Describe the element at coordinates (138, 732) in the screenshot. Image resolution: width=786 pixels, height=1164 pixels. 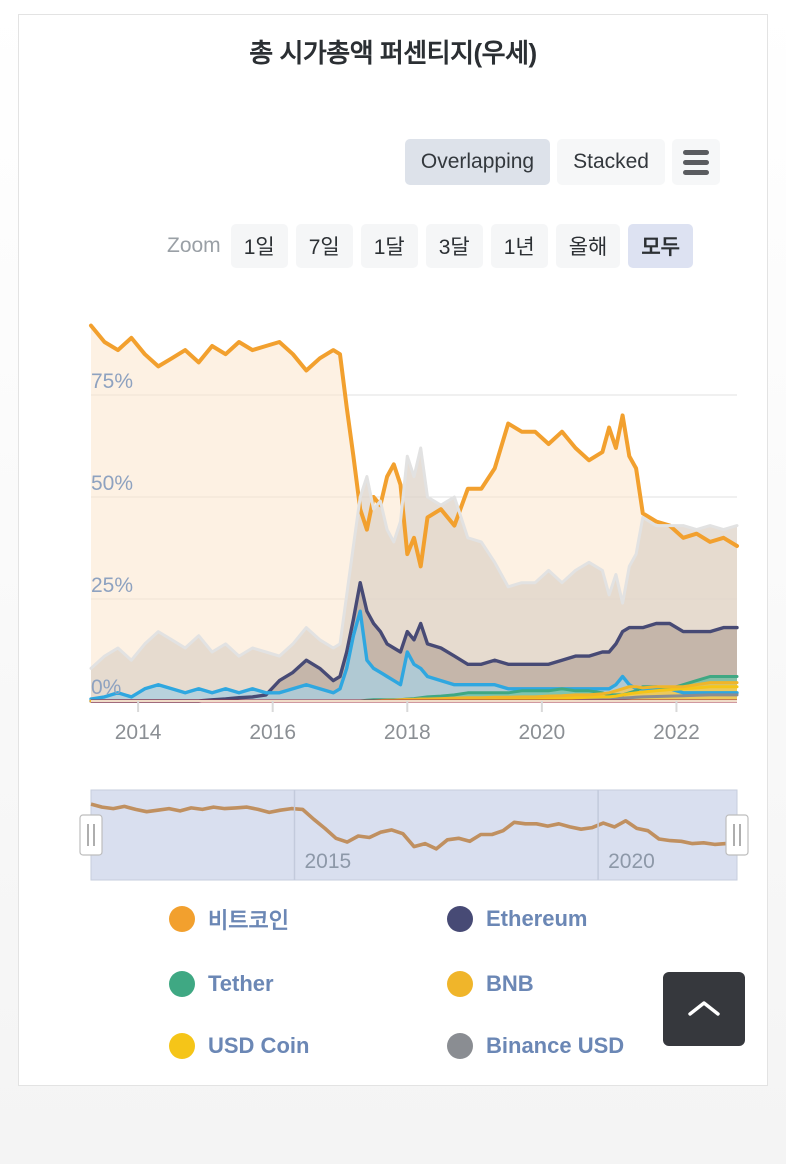
I see `x-axis-tick: 2014` at that location.